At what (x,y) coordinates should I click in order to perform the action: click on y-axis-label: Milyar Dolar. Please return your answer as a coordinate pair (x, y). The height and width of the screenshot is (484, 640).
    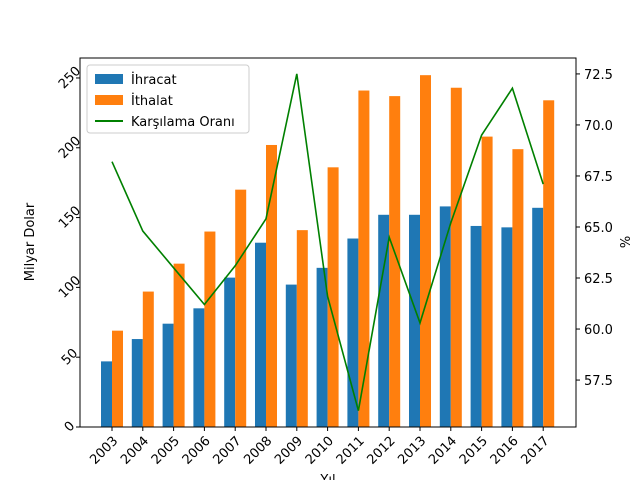
    Looking at the image, I should click on (30, 241).